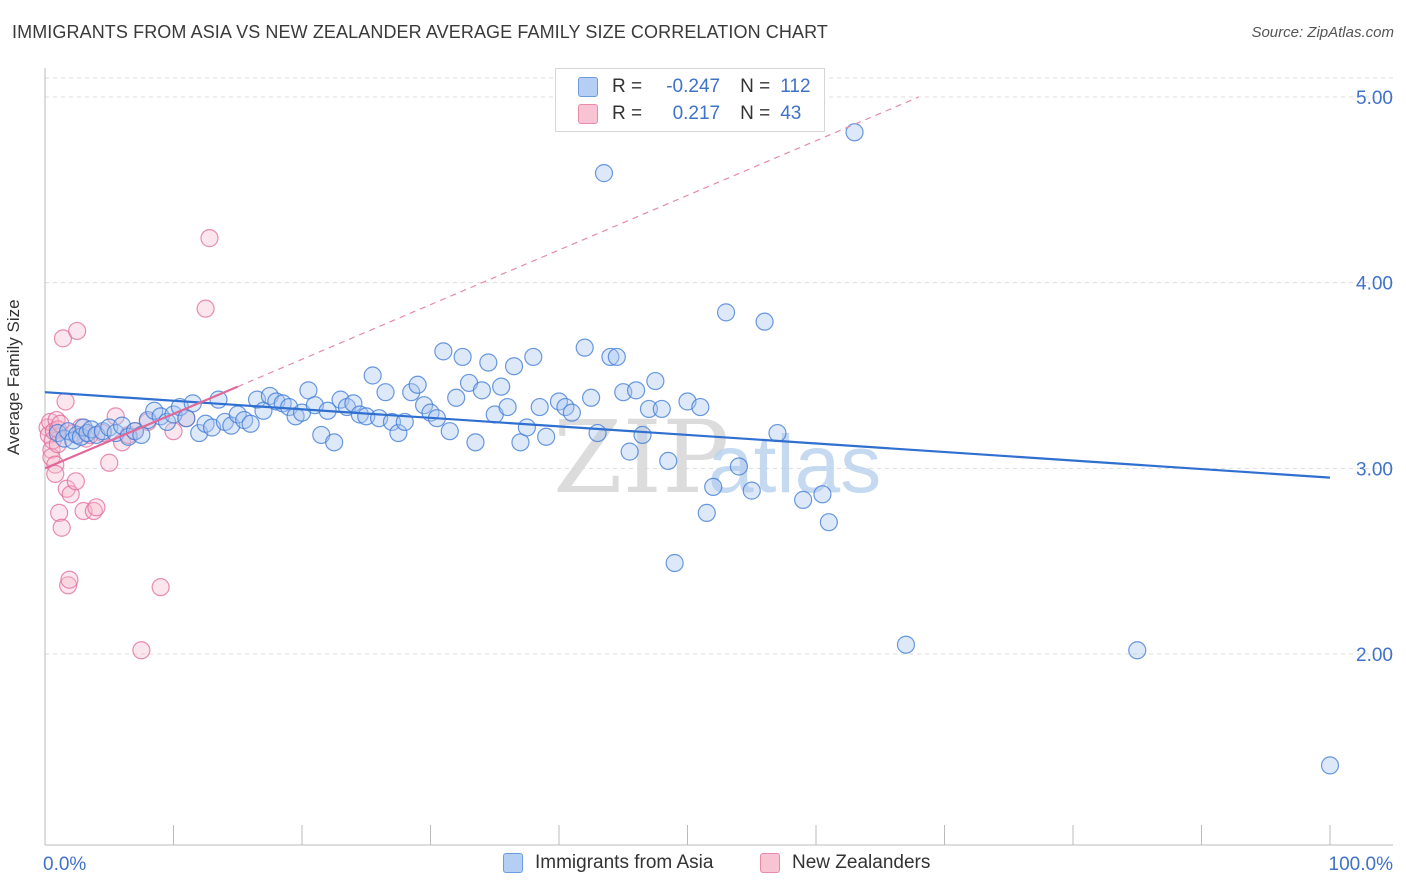  Describe the element at coordinates (1374, 284) in the screenshot. I see `y-tick-label-2: 4.00` at that location.